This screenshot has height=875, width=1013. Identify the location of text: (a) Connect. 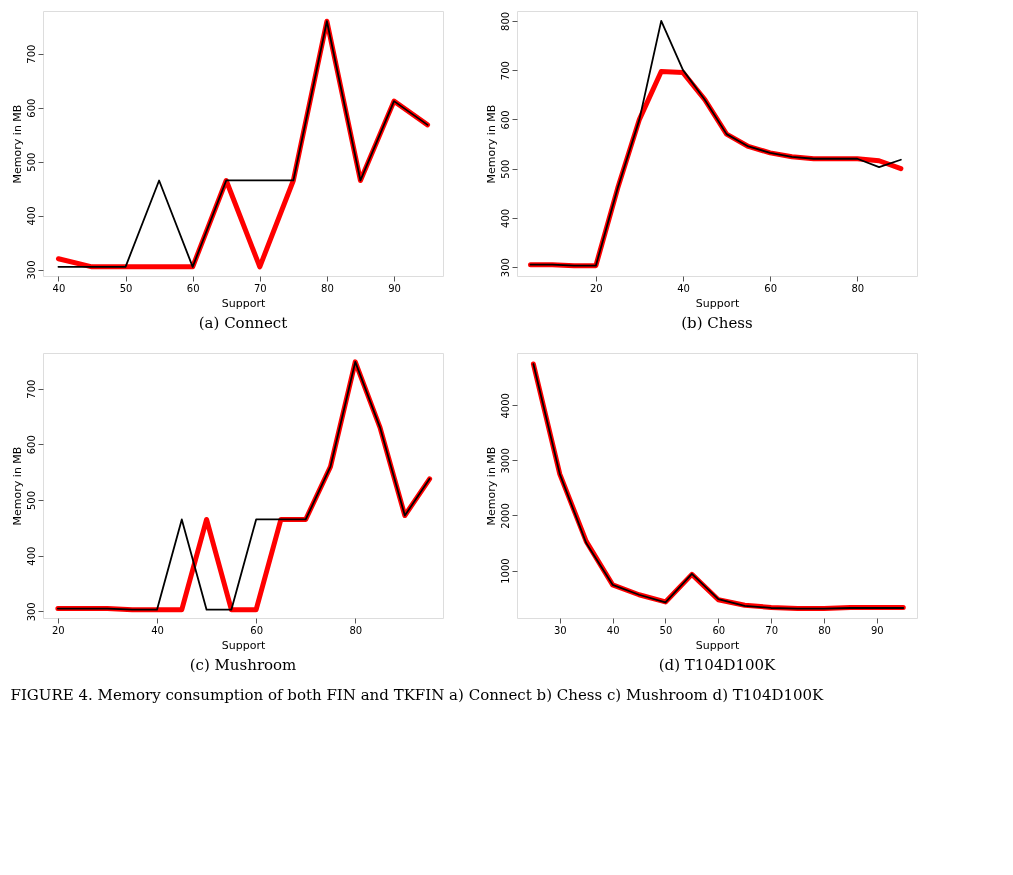
(243, 323).